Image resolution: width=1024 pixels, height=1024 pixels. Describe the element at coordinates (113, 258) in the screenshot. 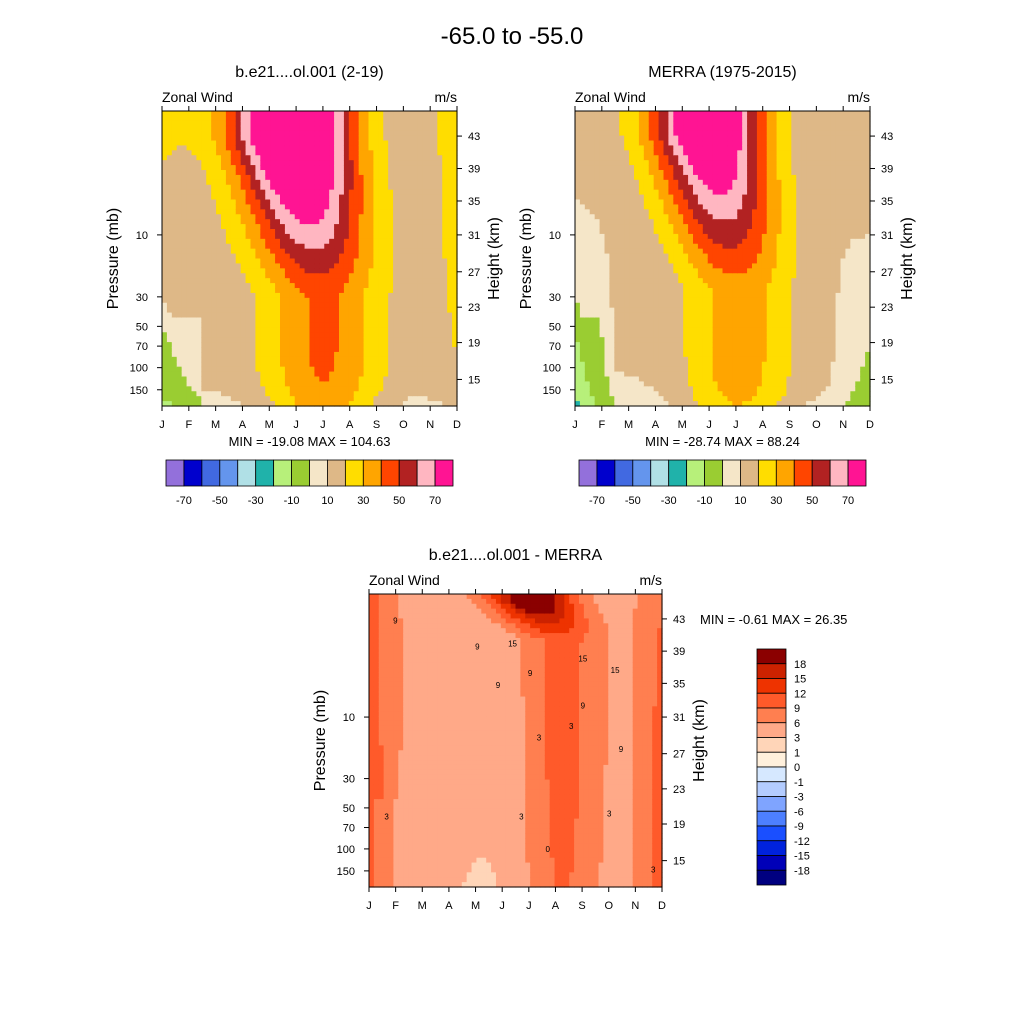

I see `y-axis-label: Pressure (mb)` at that location.